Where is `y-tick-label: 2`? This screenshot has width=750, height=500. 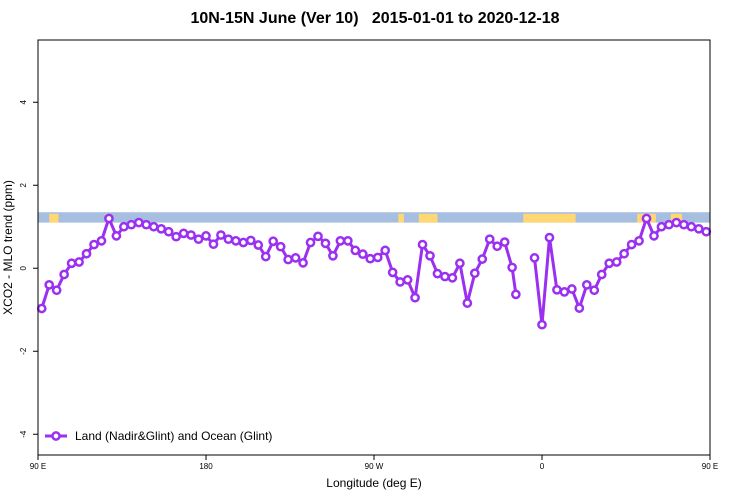 y-tick-label: 2 is located at coordinates (23, 184).